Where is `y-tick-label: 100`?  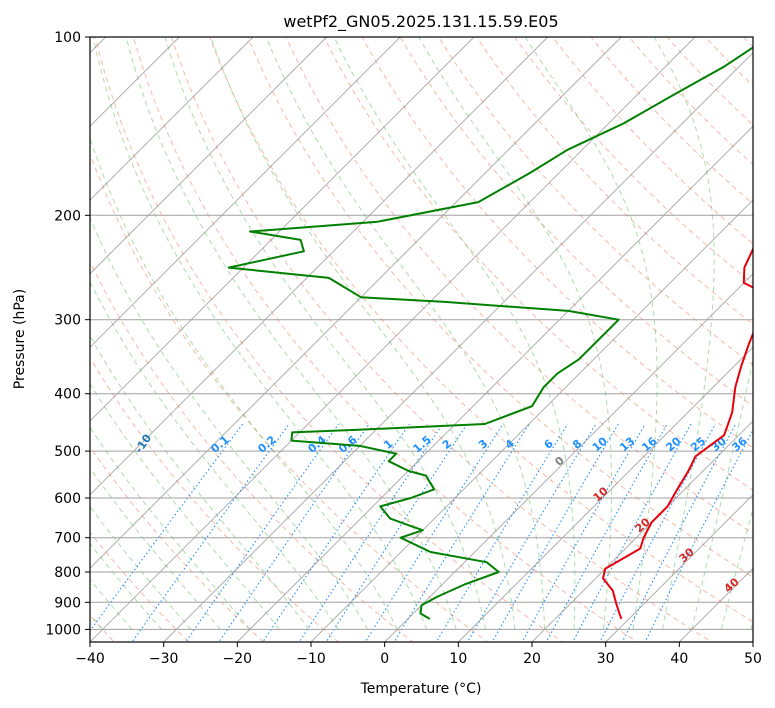 y-tick-label: 100 is located at coordinates (67, 38).